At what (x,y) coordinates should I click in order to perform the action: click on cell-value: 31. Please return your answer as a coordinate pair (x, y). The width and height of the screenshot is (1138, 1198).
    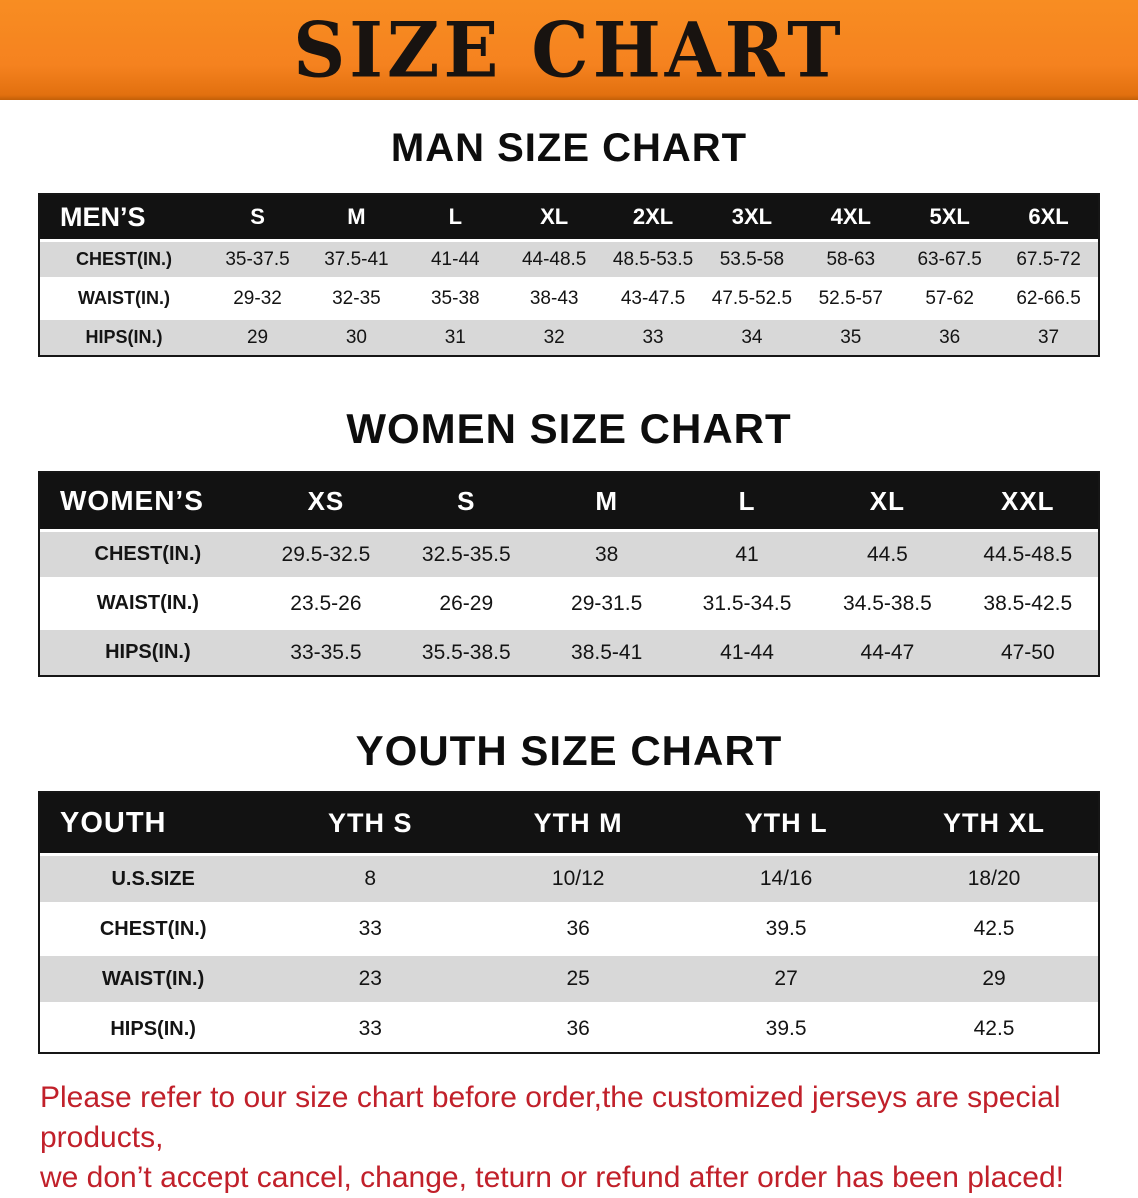
    Looking at the image, I should click on (455, 337).